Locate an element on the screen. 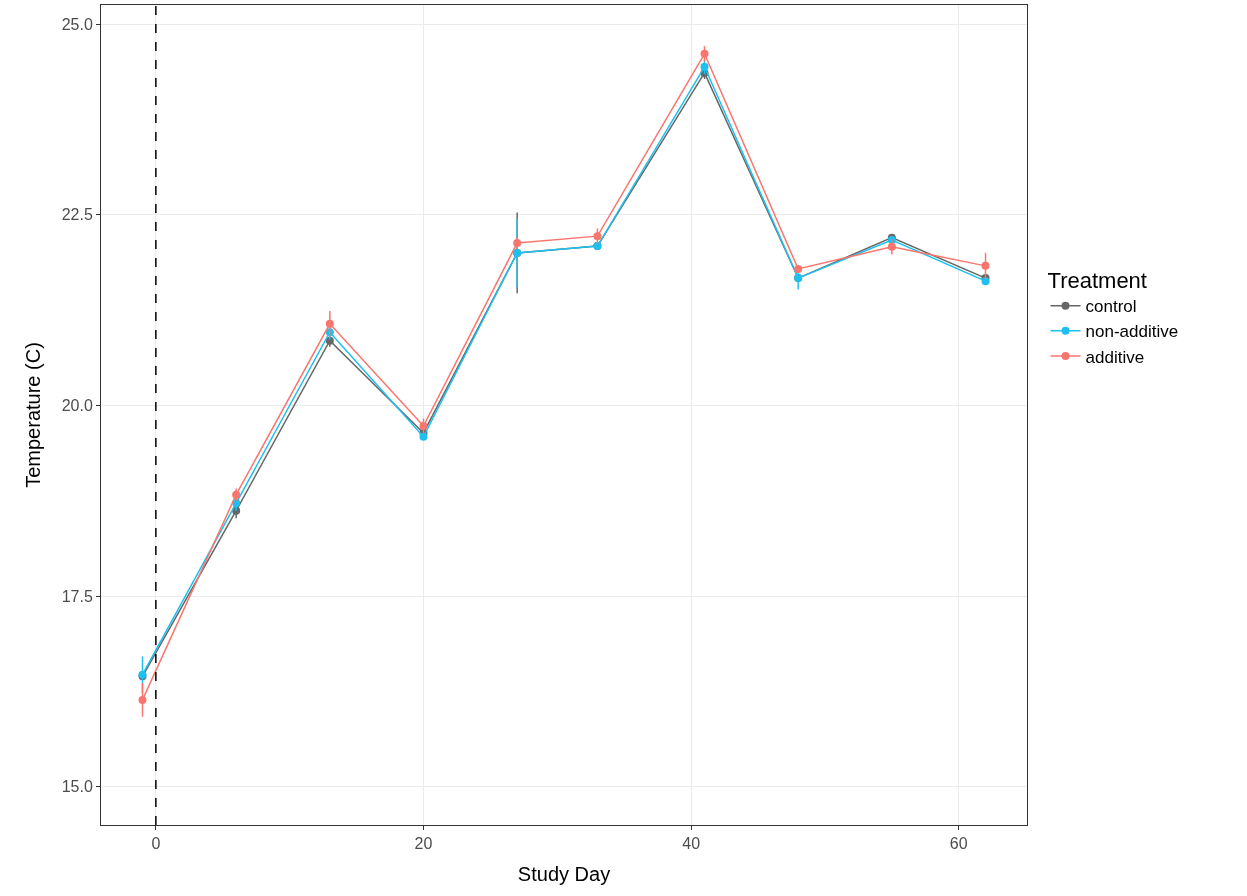  legend-label: non-additive is located at coordinates (1132, 332).